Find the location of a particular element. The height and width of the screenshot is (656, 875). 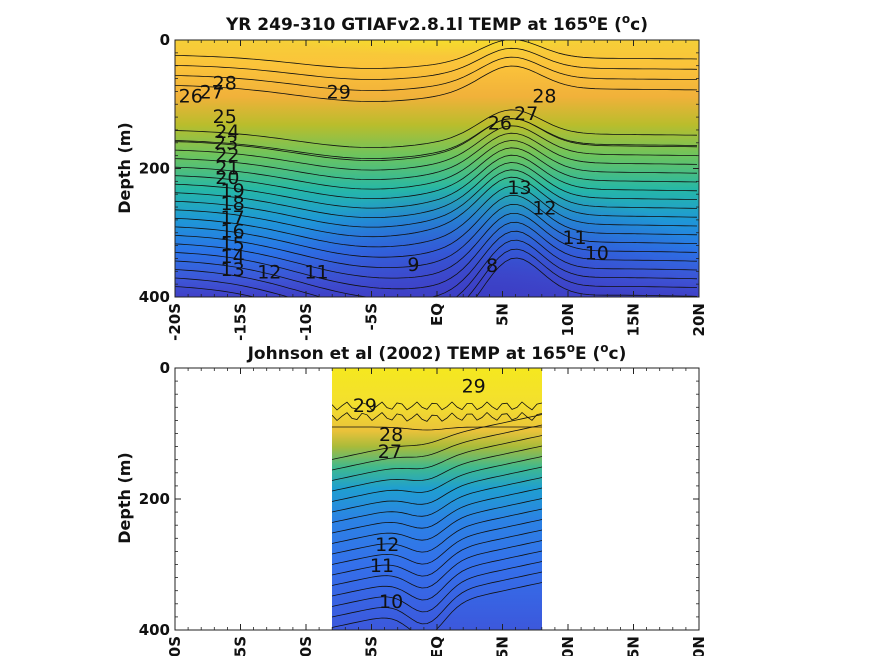

contour-label: 14 is located at coordinates (233, 257).